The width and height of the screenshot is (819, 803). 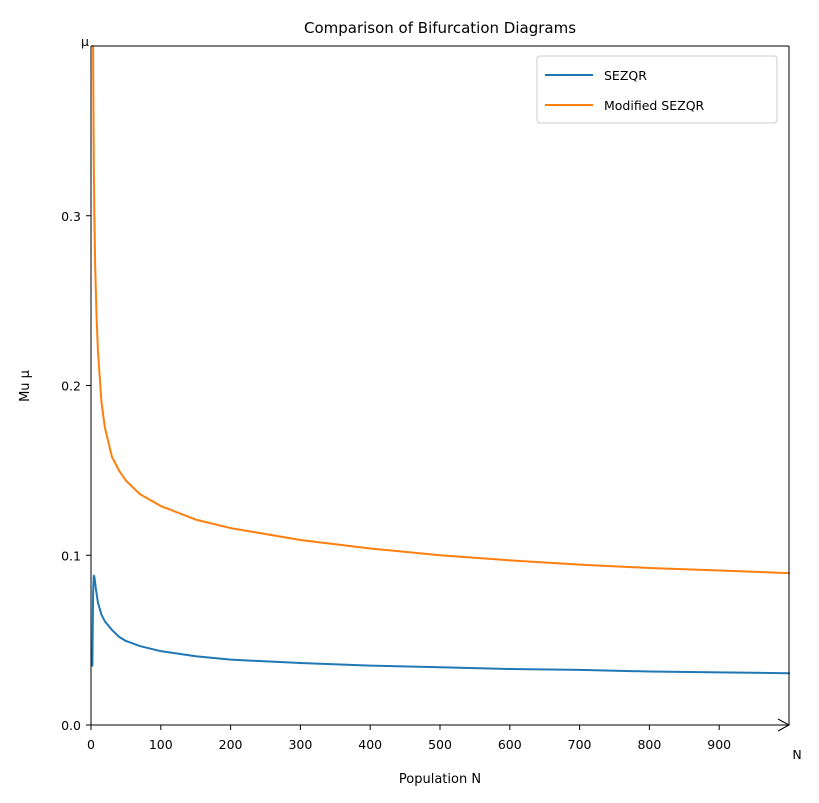 I want to click on x-tick-label: 900, so click(x=719, y=744).